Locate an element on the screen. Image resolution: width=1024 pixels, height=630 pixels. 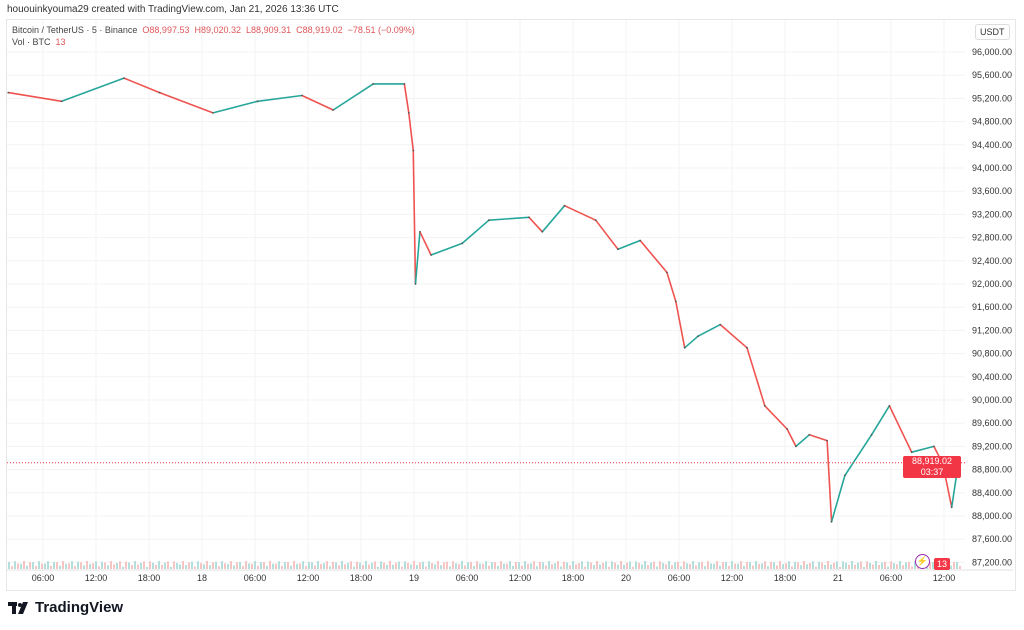
y-tick-label: 95,600.00 is located at coordinates (992, 75).